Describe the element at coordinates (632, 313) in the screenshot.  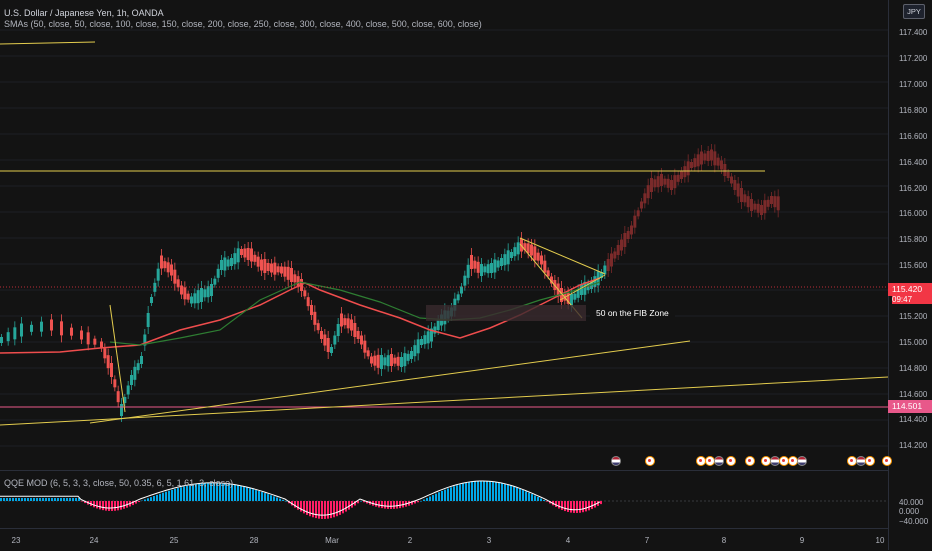
I see `fib-zone-note: 50 on the FIB Zone` at that location.